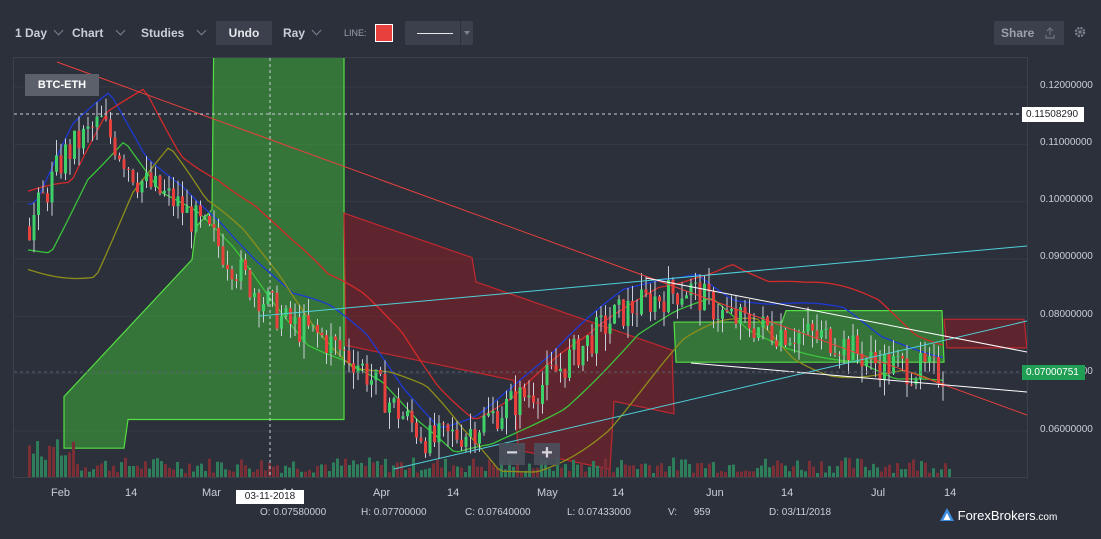  What do you see at coordinates (547, 454) in the screenshot?
I see `zoom-in-button: +` at bounding box center [547, 454].